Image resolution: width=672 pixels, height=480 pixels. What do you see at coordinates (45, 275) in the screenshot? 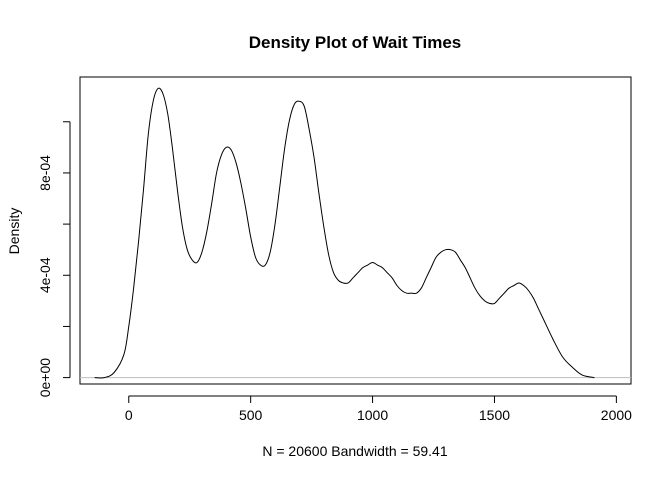
I see `y-tick-label: 4e-04` at bounding box center [45, 275].